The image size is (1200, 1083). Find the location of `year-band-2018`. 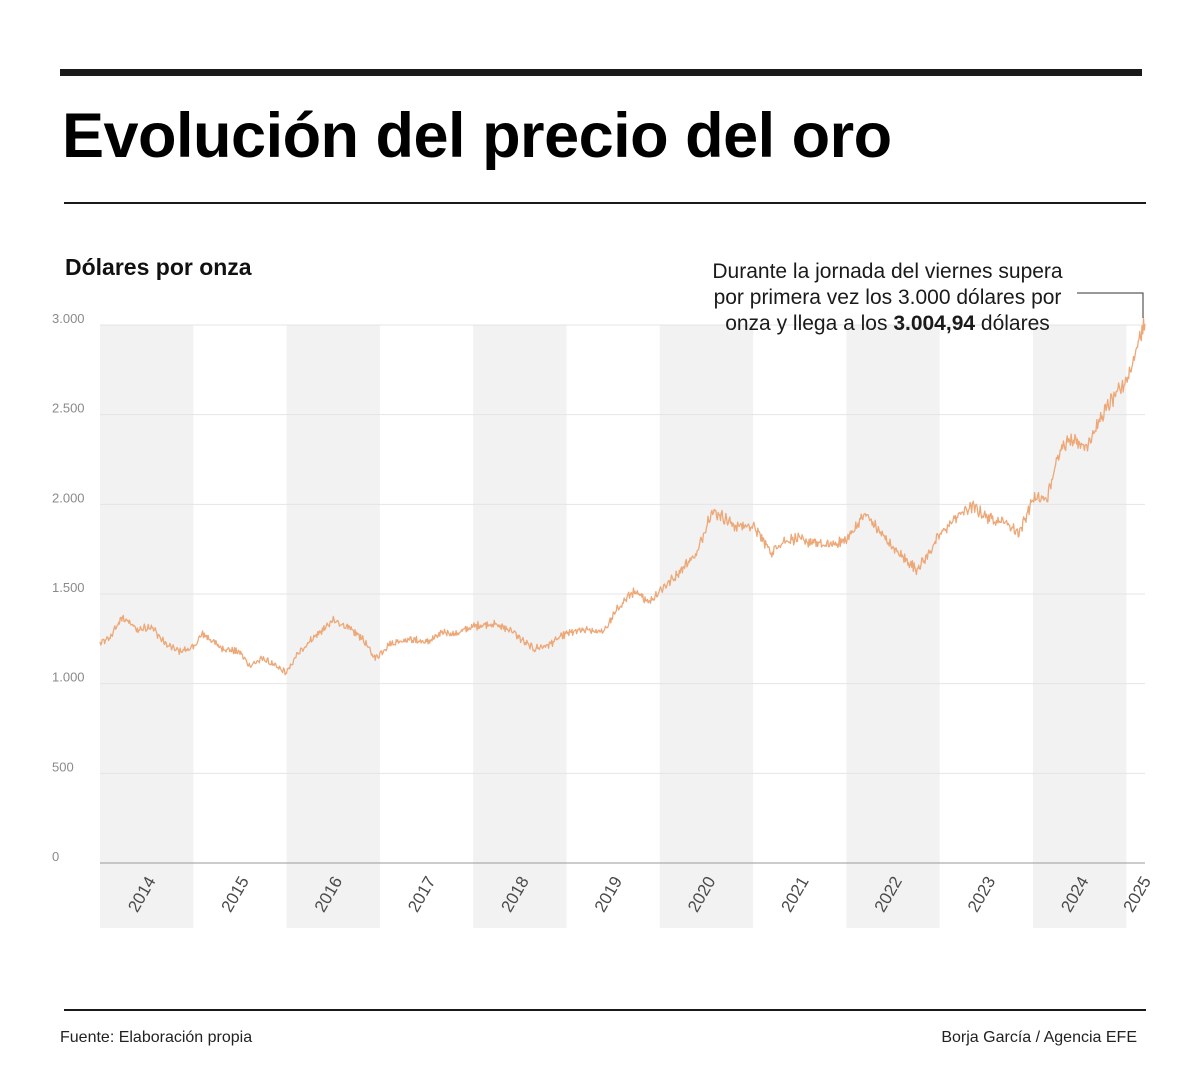

year-band-2018 is located at coordinates (520, 626).